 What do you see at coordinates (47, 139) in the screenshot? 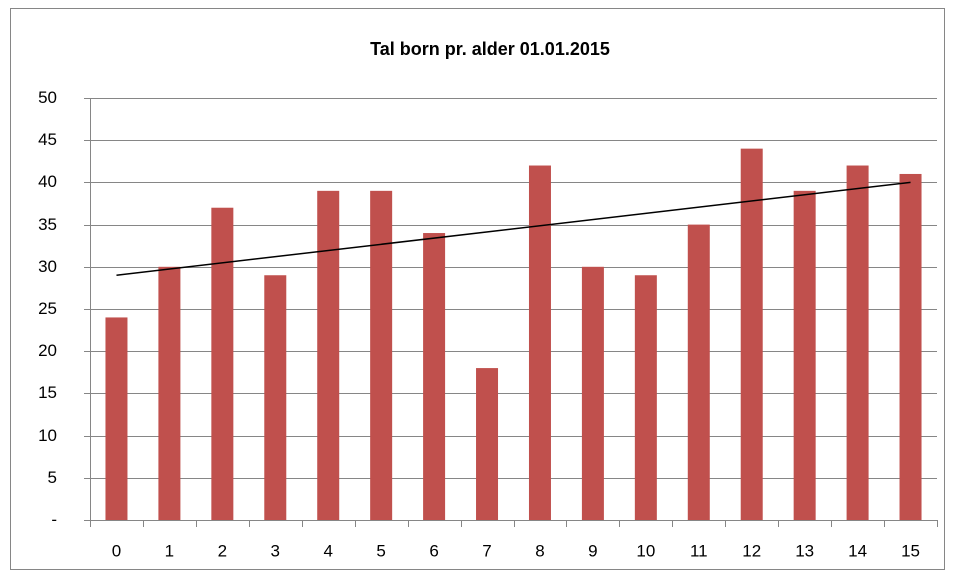
I see `y-tick-label: 45` at bounding box center [47, 139].